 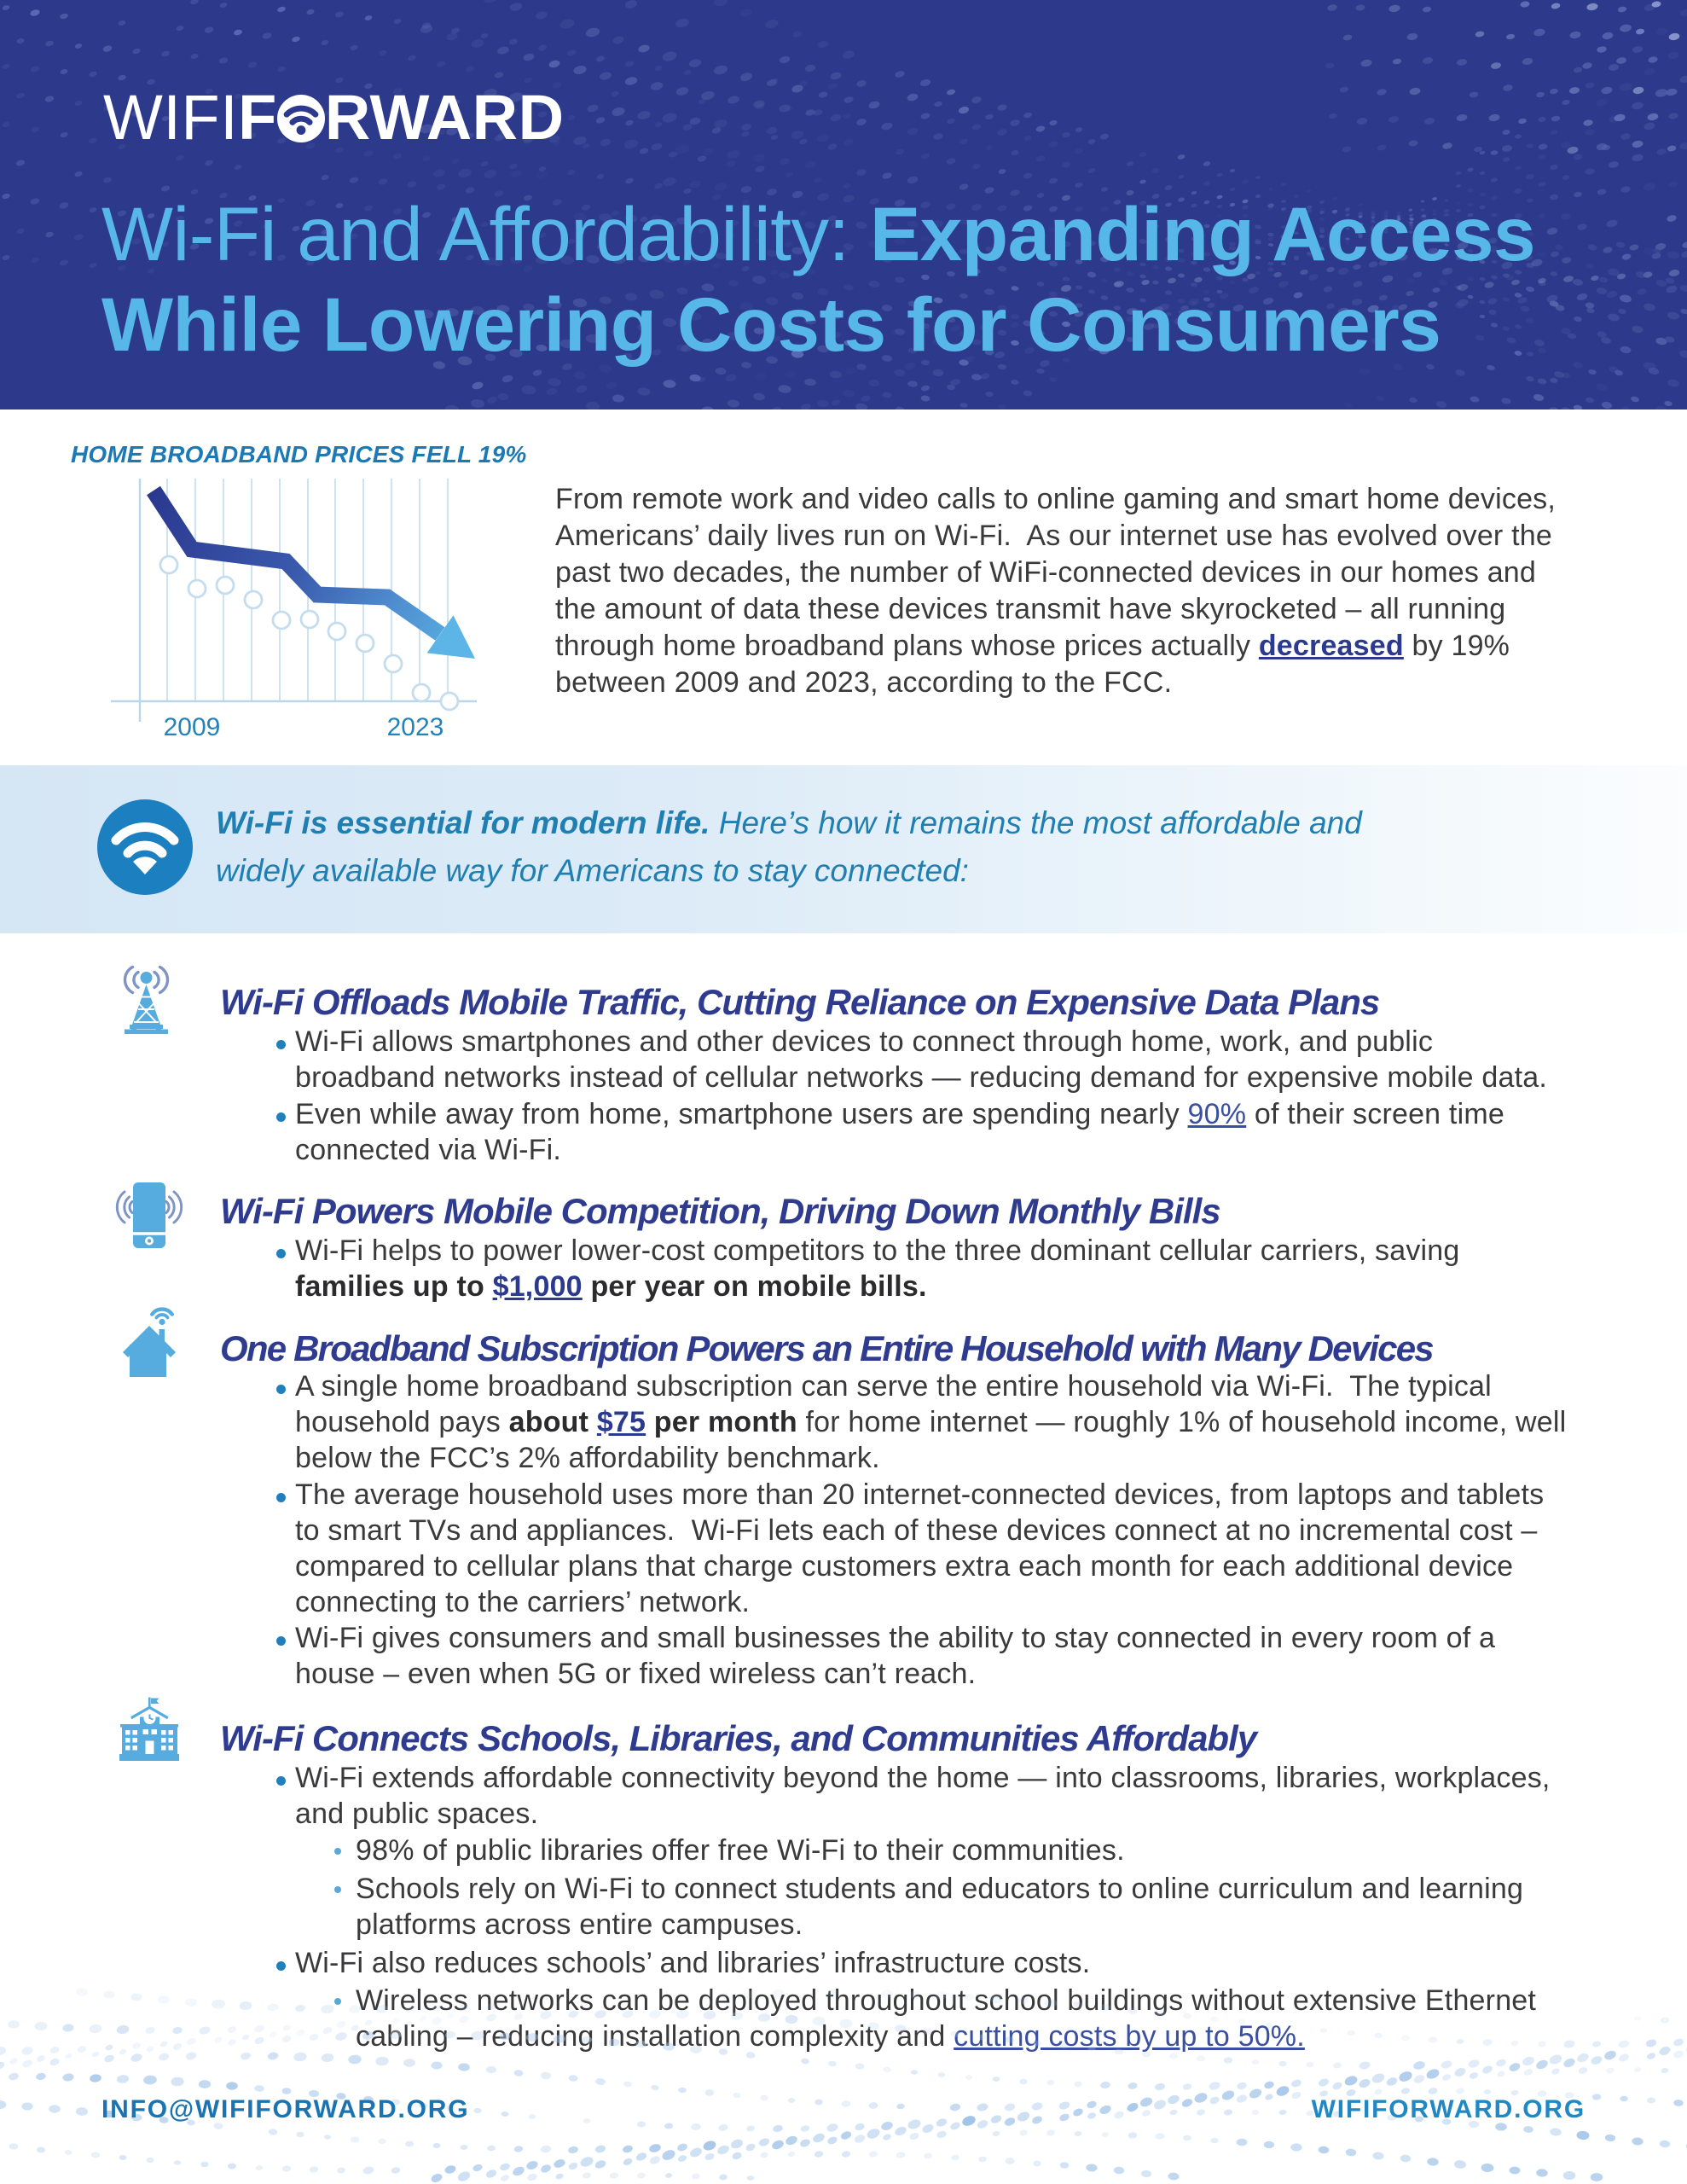 What do you see at coordinates (192, 727) in the screenshot?
I see `svg-text: 2009` at bounding box center [192, 727].